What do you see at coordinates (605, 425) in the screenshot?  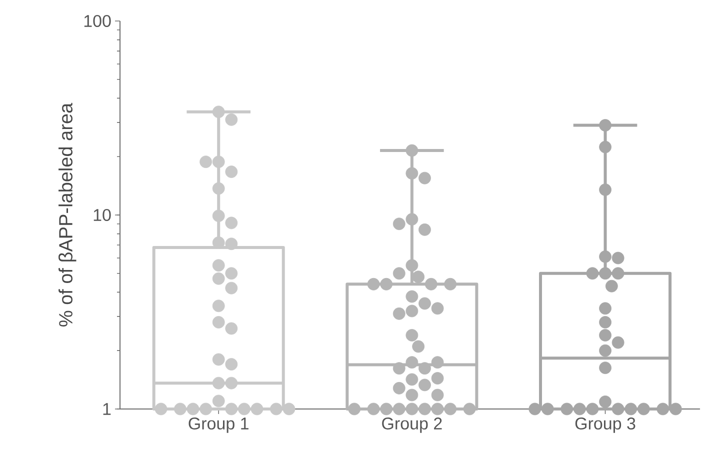 I see `x-tick-label: Group 3` at bounding box center [605, 425].